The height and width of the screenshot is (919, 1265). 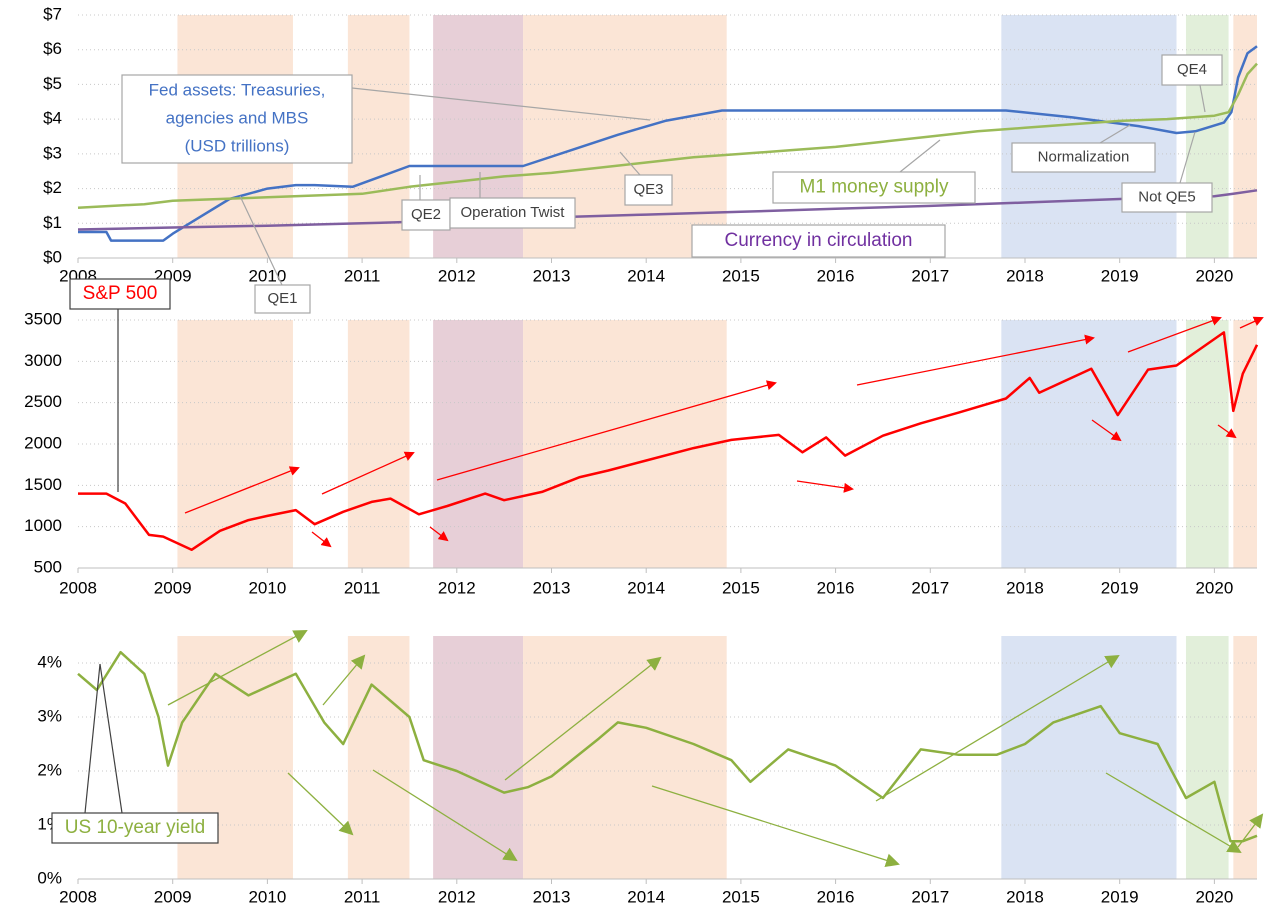 What do you see at coordinates (49, 715) in the screenshot?
I see `y-tick-label: 3%` at bounding box center [49, 715].